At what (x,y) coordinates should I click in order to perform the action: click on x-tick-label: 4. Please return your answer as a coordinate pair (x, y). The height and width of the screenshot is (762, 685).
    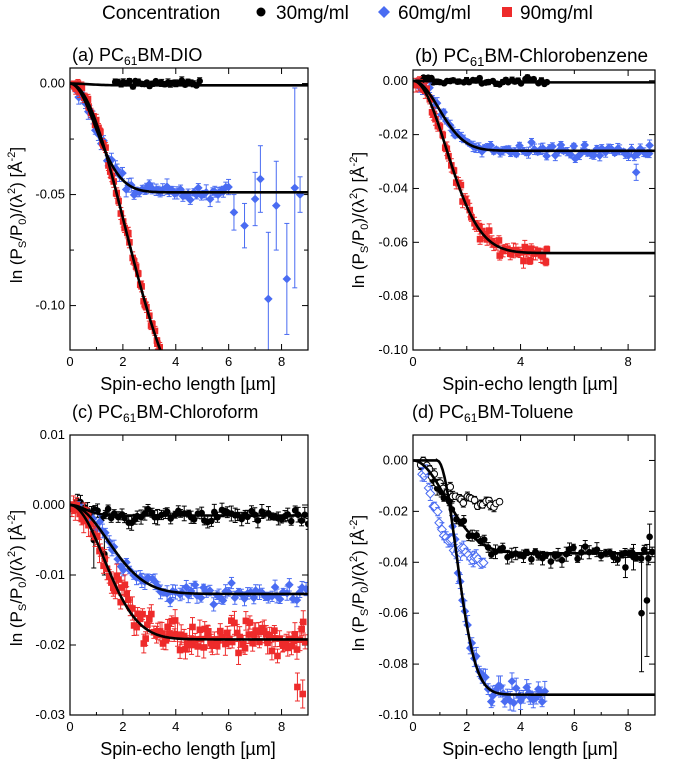
    Looking at the image, I should click on (175, 726).